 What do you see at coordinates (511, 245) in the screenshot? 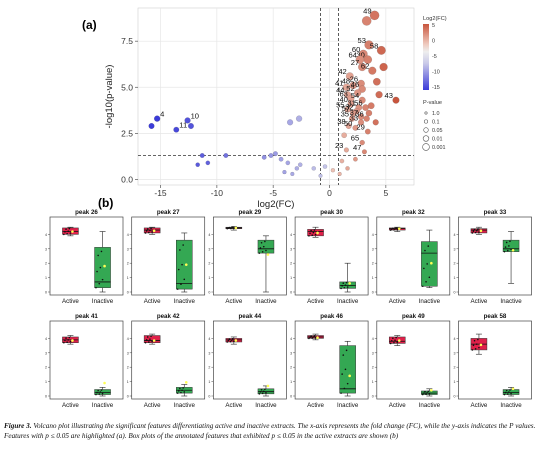
I see `inactive-box` at bounding box center [511, 245].